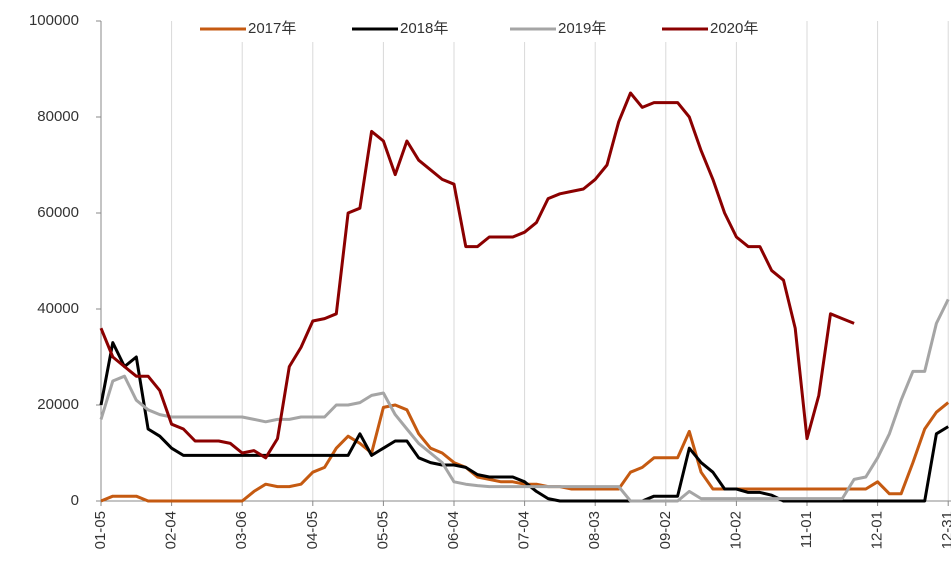 The height and width of the screenshot is (572, 951). I want to click on y-tick-label: 0, so click(75, 500).